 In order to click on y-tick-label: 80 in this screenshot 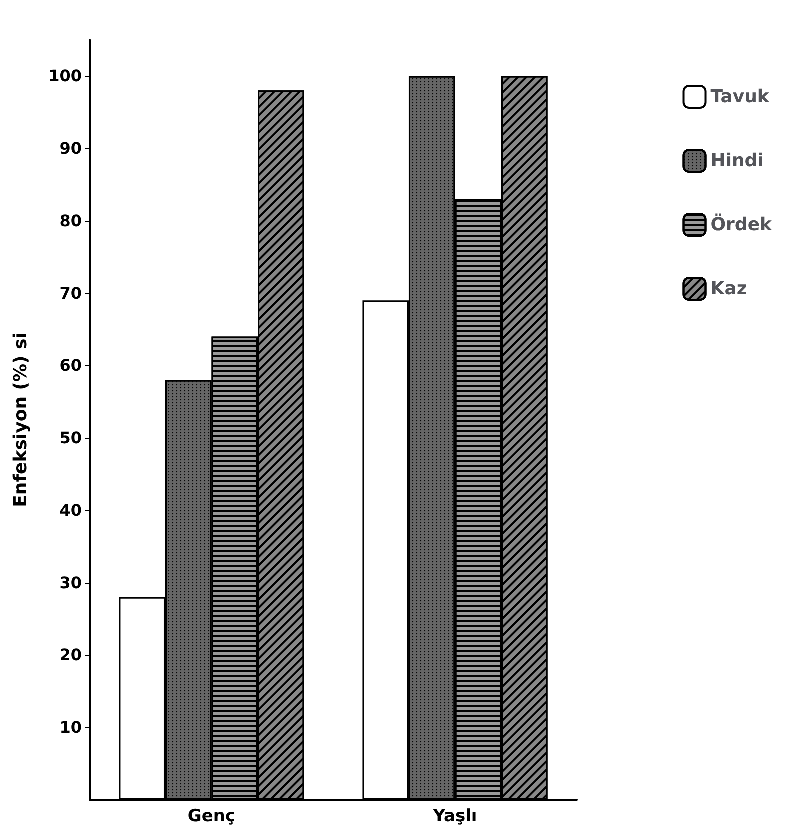, I will do `click(71, 220)`.